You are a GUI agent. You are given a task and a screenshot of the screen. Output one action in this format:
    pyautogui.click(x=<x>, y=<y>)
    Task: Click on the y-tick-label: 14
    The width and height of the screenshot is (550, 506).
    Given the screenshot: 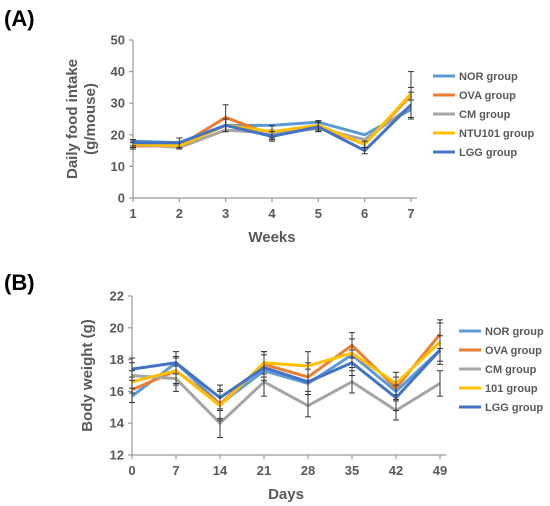 What is the action you would take?
    pyautogui.click(x=117, y=423)
    